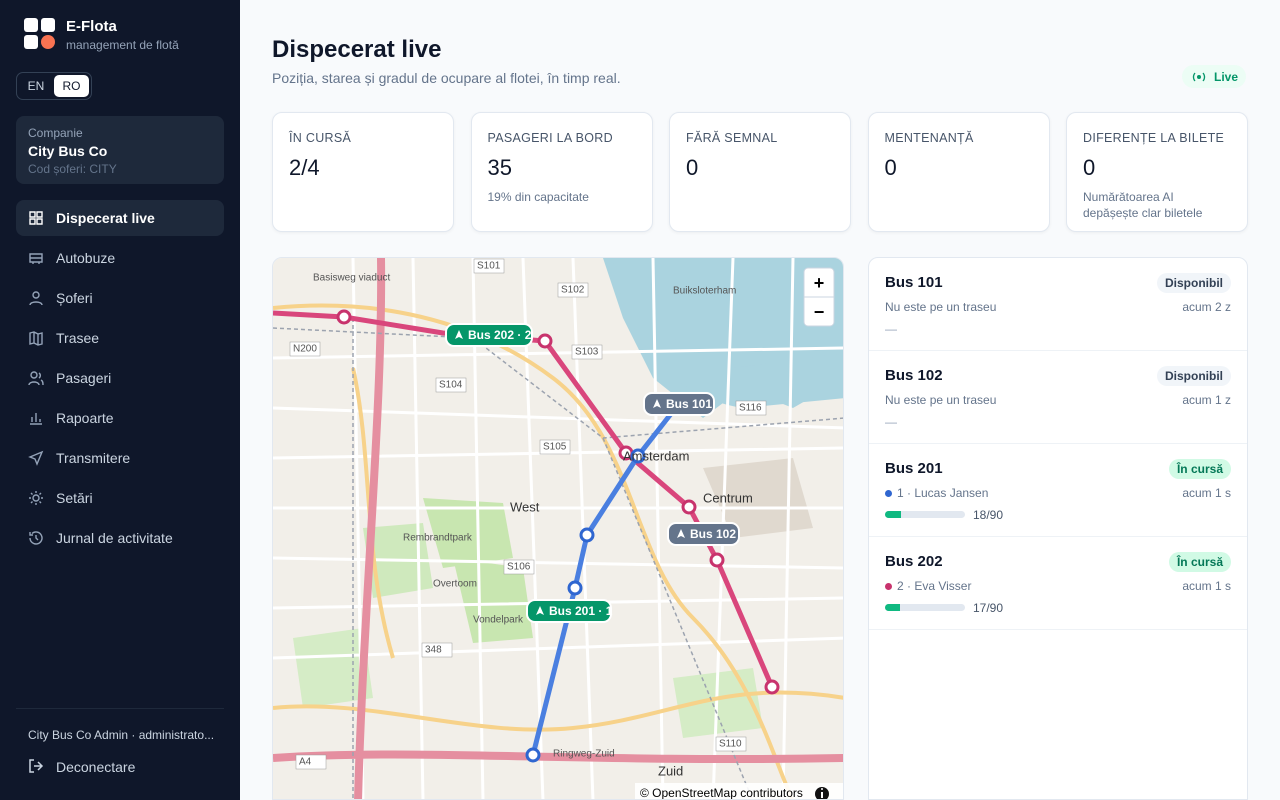  Describe the element at coordinates (120, 298) in the screenshot. I see `nav-item: Șoferi` at that location.